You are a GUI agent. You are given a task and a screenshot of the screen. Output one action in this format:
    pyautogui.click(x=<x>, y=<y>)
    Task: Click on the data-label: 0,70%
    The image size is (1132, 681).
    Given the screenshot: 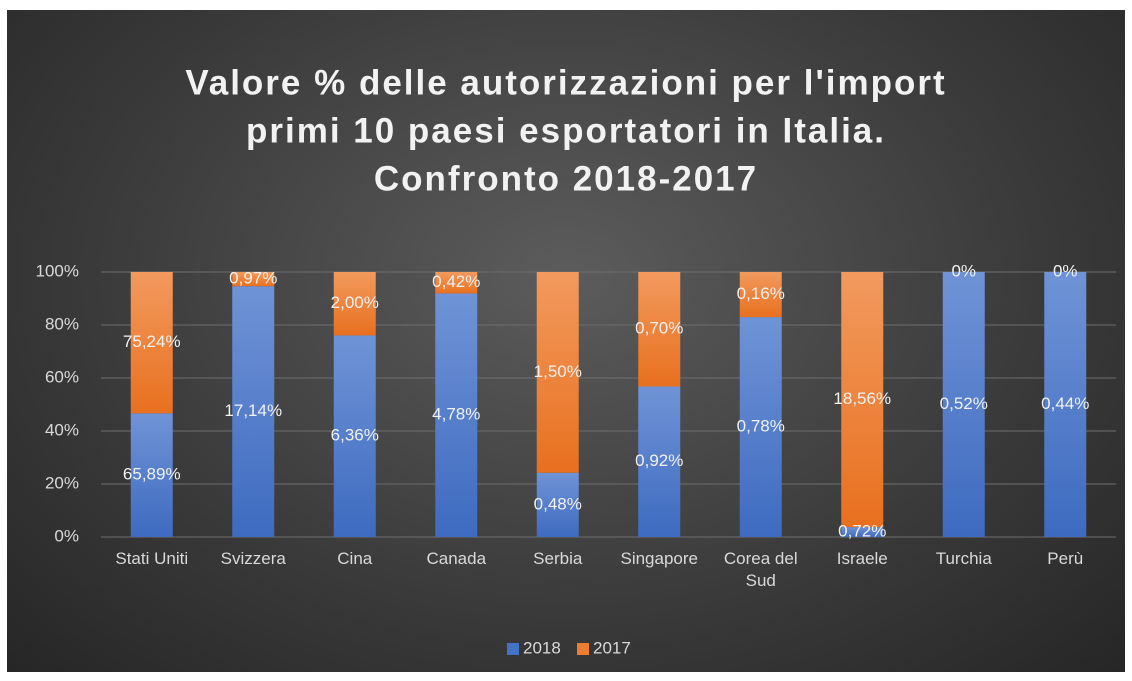 What is the action you would take?
    pyautogui.click(x=659, y=328)
    